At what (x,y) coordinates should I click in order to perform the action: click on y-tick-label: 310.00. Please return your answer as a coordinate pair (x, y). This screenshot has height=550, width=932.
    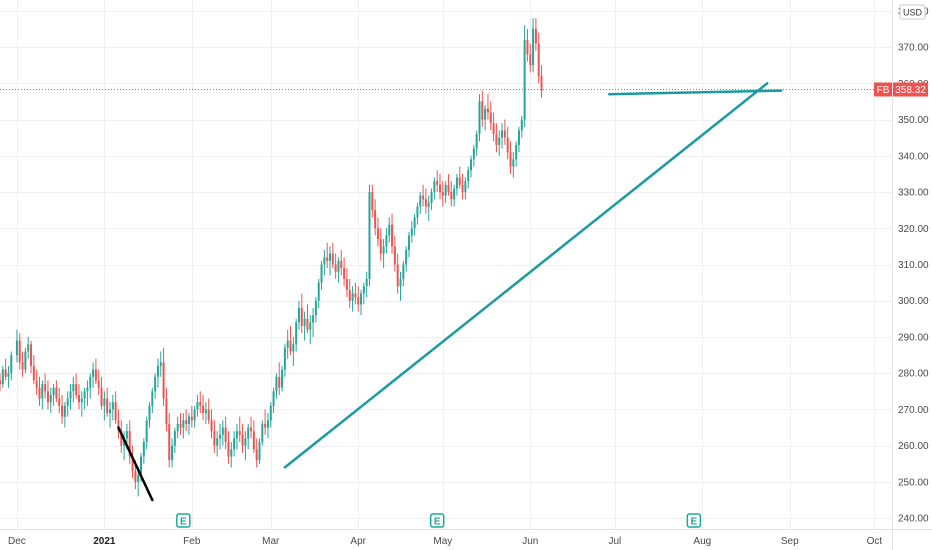
    Looking at the image, I should click on (913, 265).